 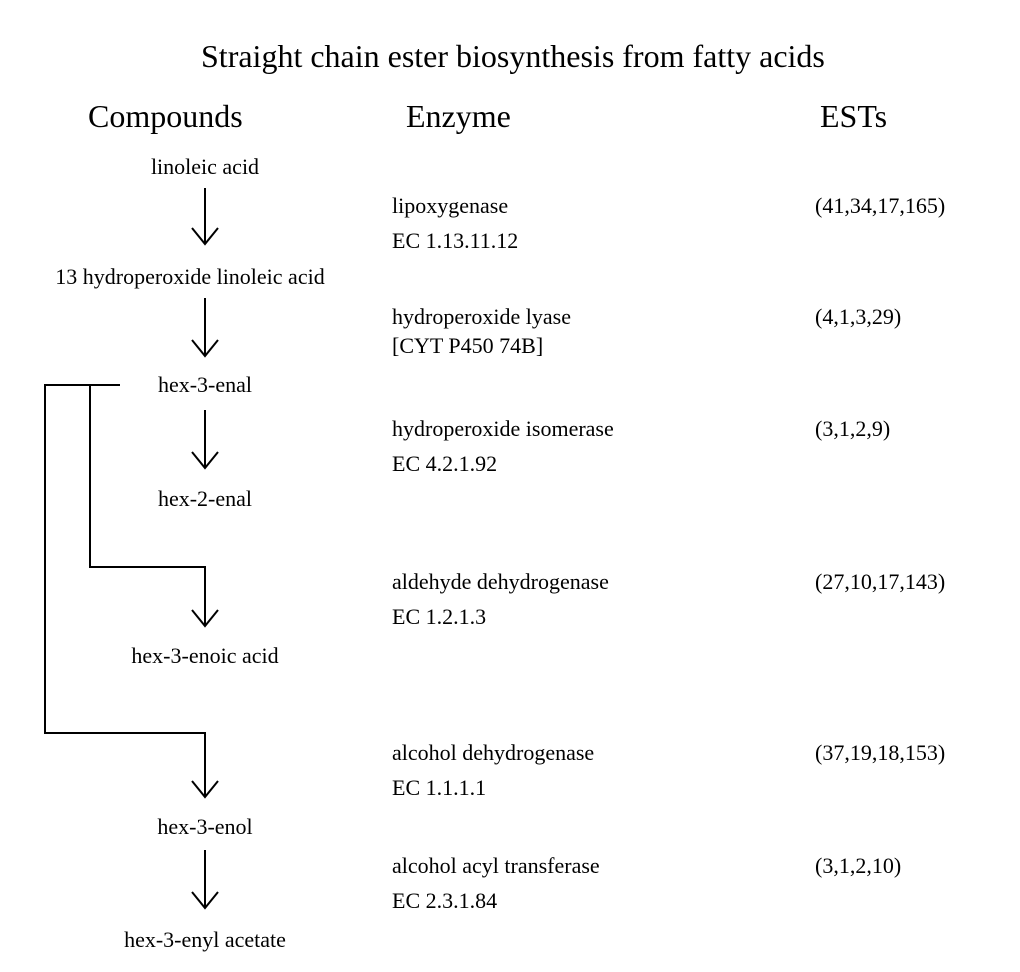 What do you see at coordinates (880, 752) in the screenshot?
I see `ests-alcohol-dehydrogenase: (37,19,18,153)` at bounding box center [880, 752].